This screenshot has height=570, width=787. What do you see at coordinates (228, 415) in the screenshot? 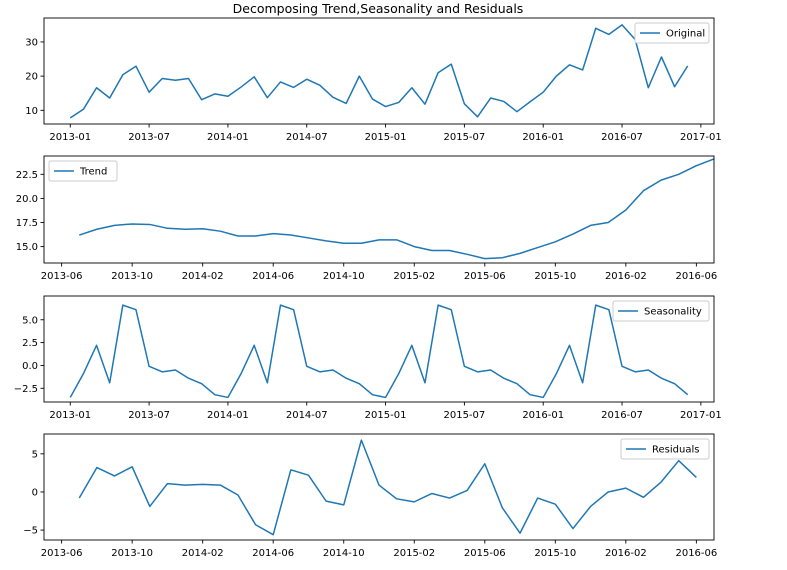
I see `seasonality-x-tick-label: 2014-01` at bounding box center [228, 415].